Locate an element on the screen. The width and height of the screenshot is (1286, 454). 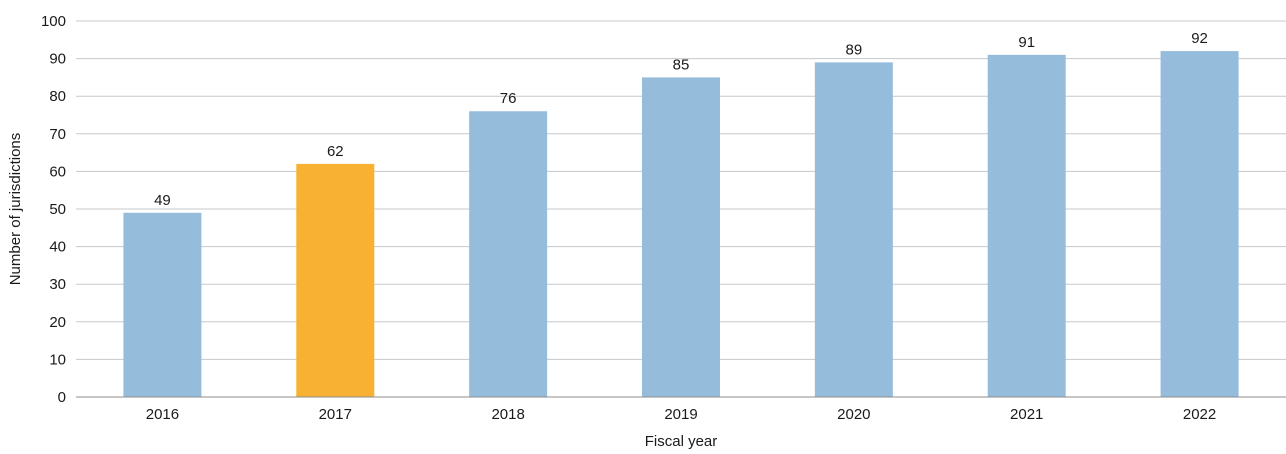
bar-2019 is located at coordinates (681, 237).